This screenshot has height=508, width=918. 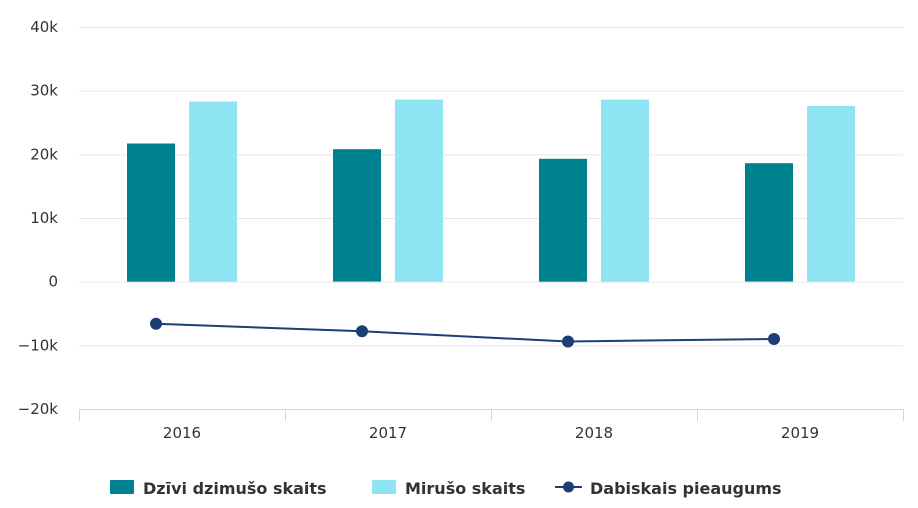 I want to click on legend-item-deaths: Mirušo skaits, so click(x=448, y=488).